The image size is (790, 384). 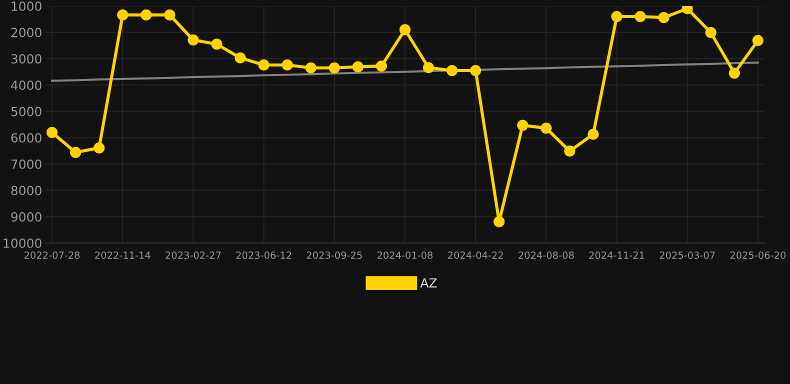 I want to click on x-tick-label: 2025-06-20, so click(x=758, y=255).